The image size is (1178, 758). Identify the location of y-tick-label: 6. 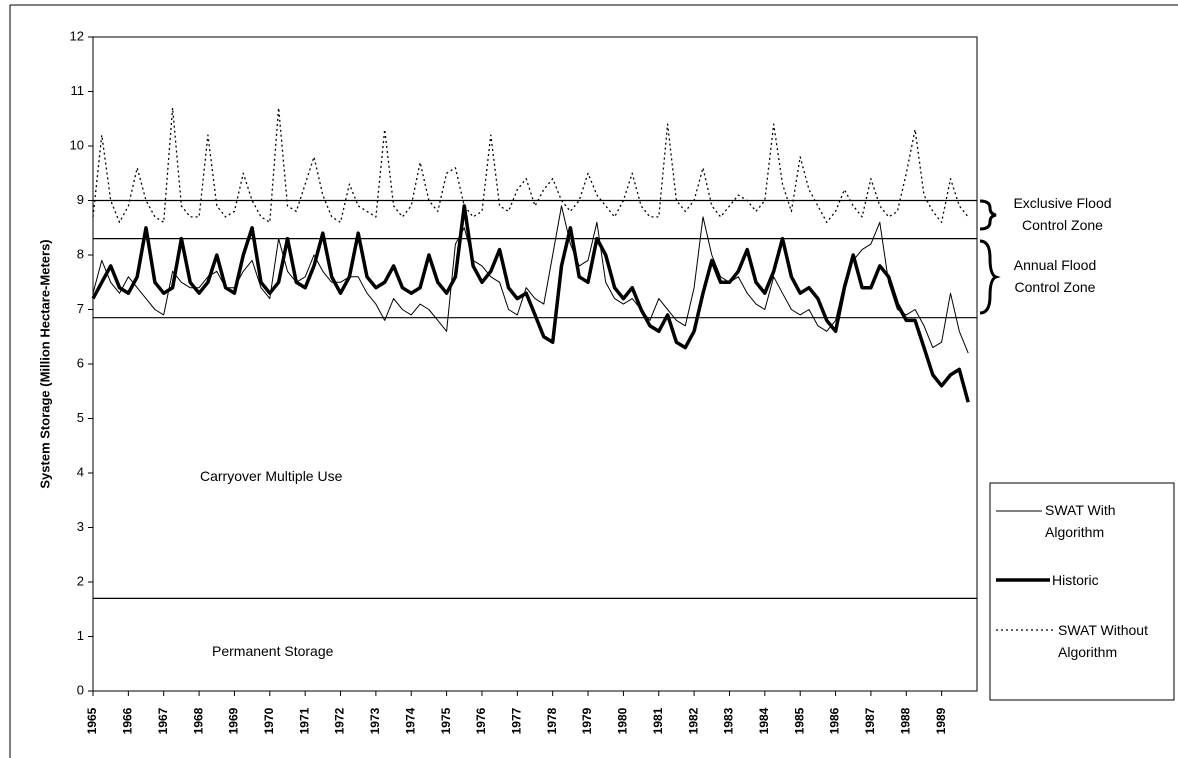
(80, 362).